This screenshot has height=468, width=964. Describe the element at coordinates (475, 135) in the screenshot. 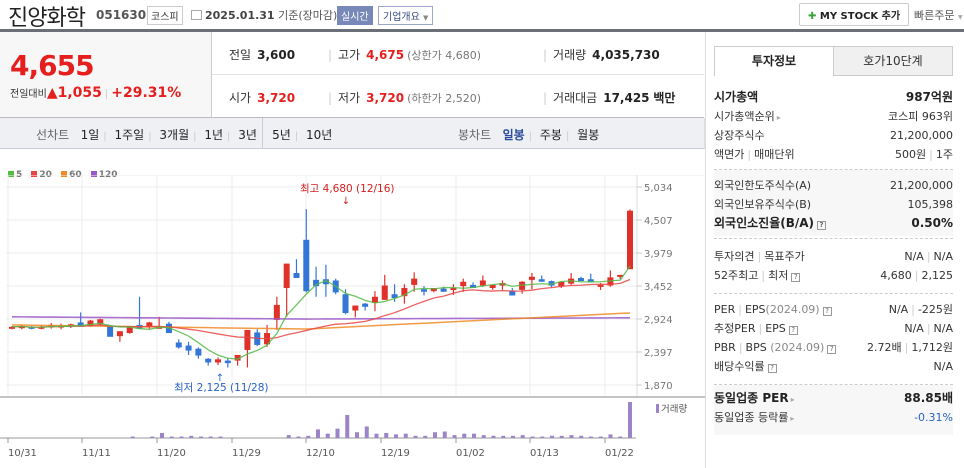

I see `candle-chart-label: 봉차트` at that location.